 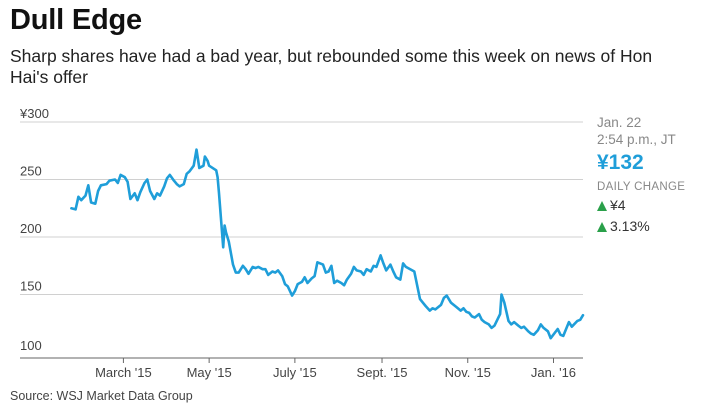 I want to click on change-yen: ¥4, so click(x=618, y=205).